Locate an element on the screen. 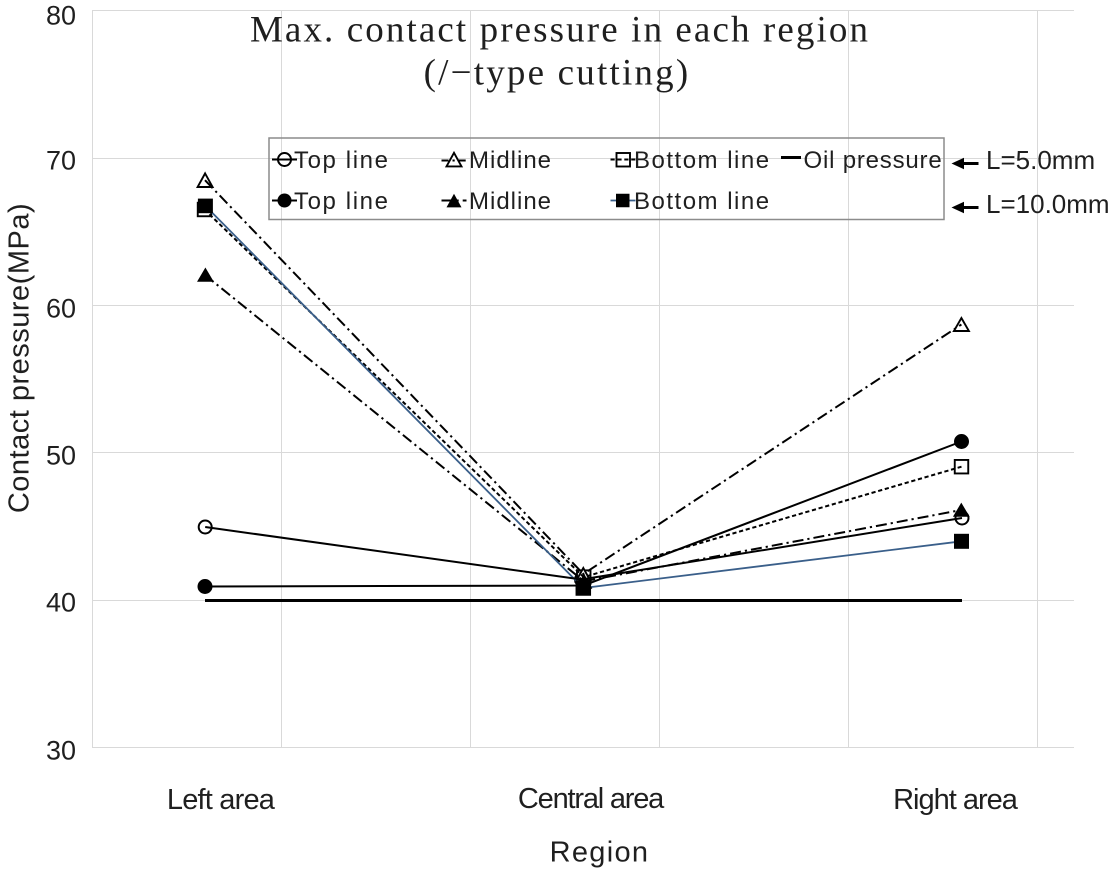 The width and height of the screenshot is (1115, 873). svg-text: 80 is located at coordinates (61, 16).